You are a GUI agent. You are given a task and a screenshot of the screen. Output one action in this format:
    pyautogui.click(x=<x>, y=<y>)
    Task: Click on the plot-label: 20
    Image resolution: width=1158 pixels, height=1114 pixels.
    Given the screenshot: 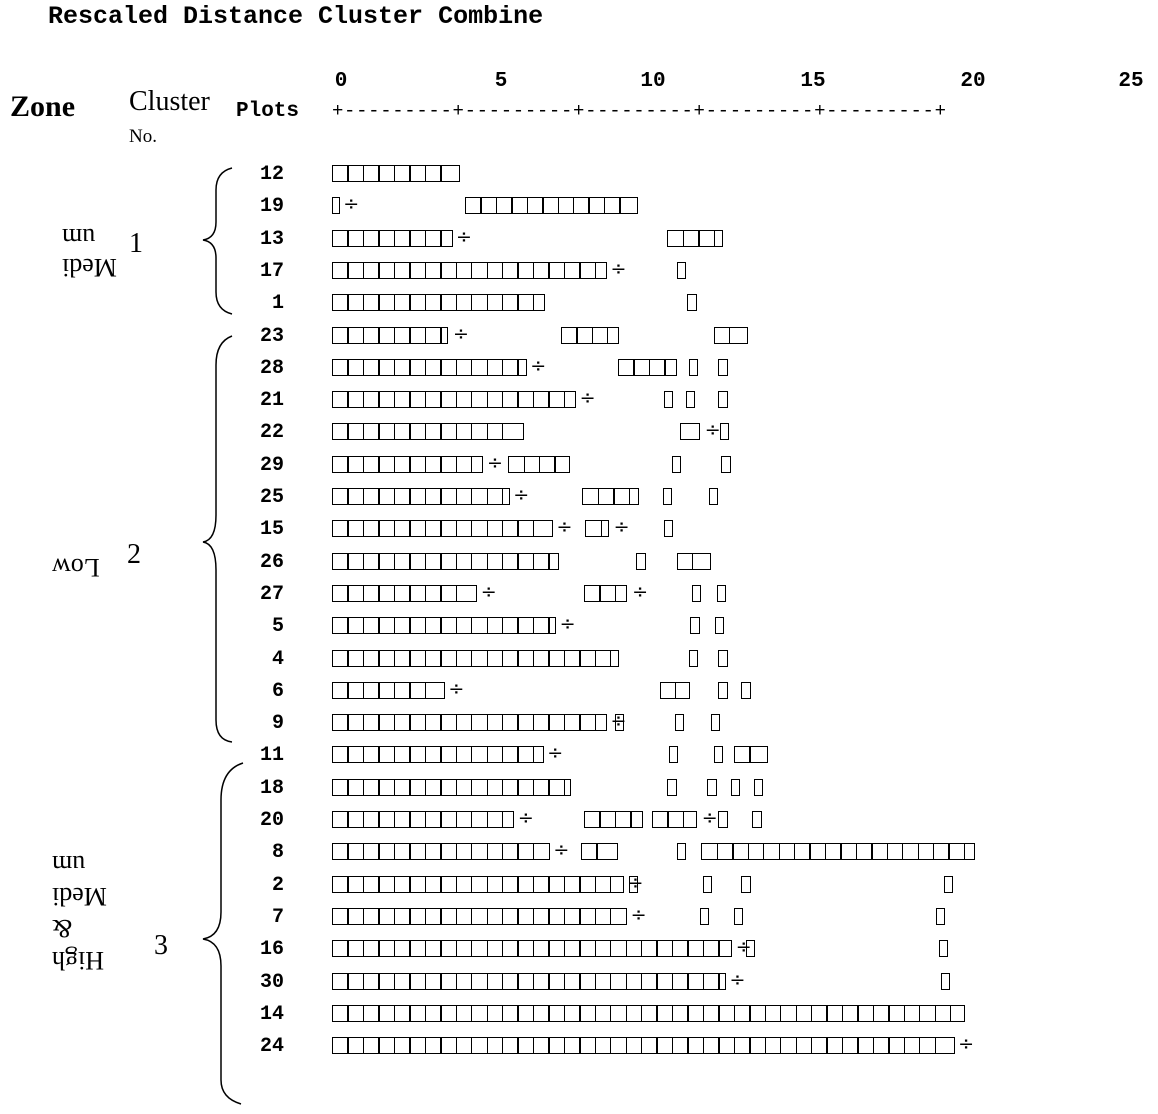 What is the action you would take?
    pyautogui.click(x=271, y=820)
    